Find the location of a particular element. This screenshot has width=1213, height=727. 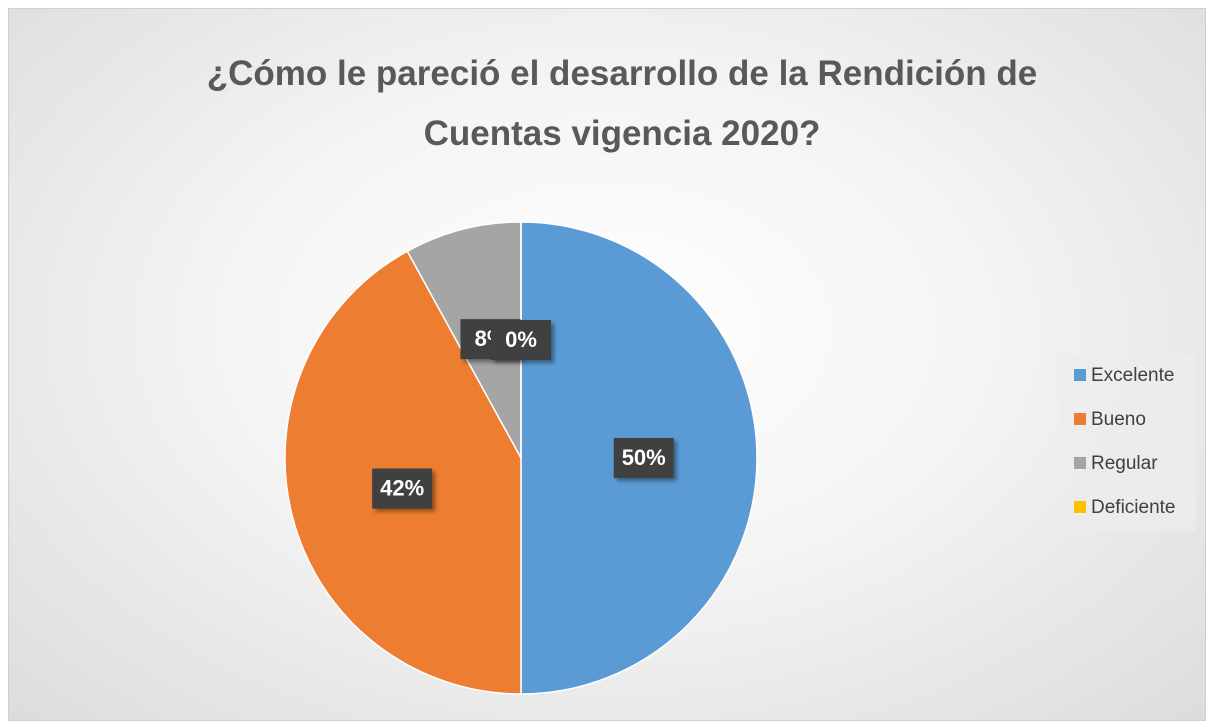

legend-label: Bueno is located at coordinates (1118, 419).